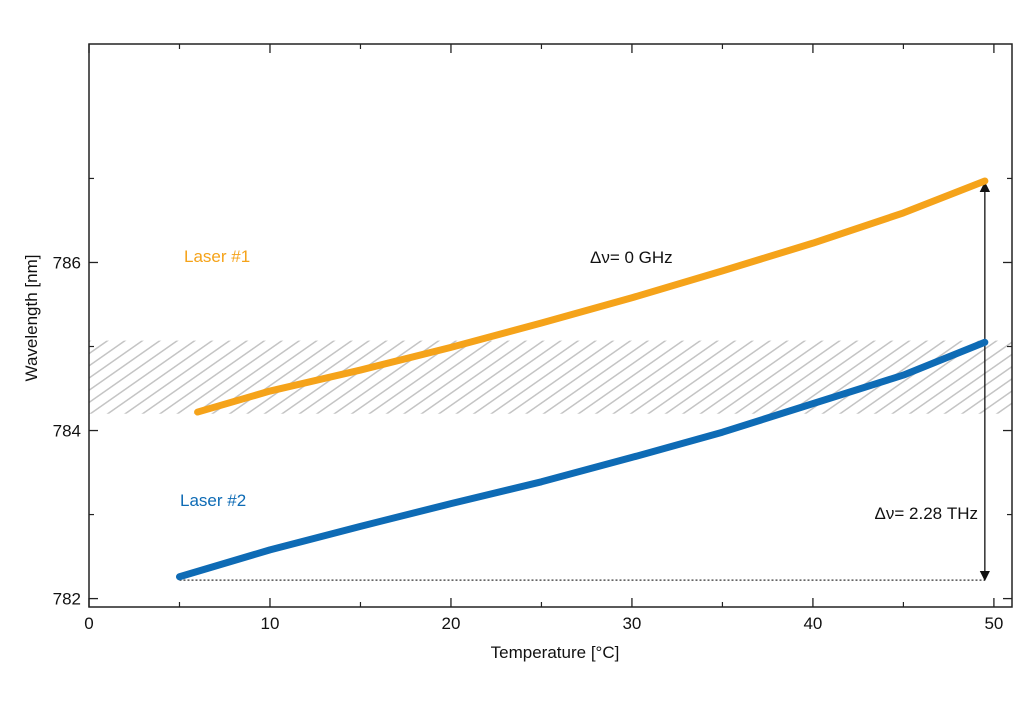  What do you see at coordinates (67, 431) in the screenshot?
I see `y-tick-label: 784` at bounding box center [67, 431].